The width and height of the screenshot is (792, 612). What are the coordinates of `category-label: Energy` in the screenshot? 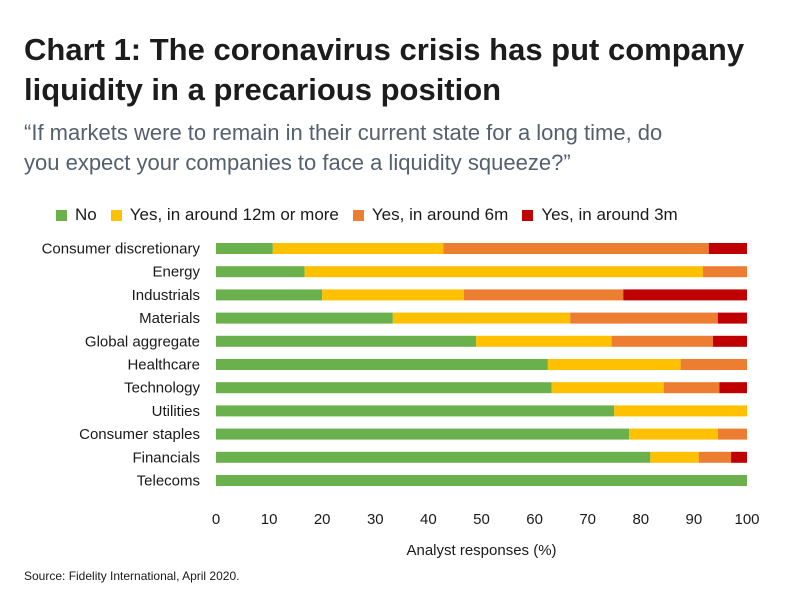 It's located at (176, 272).